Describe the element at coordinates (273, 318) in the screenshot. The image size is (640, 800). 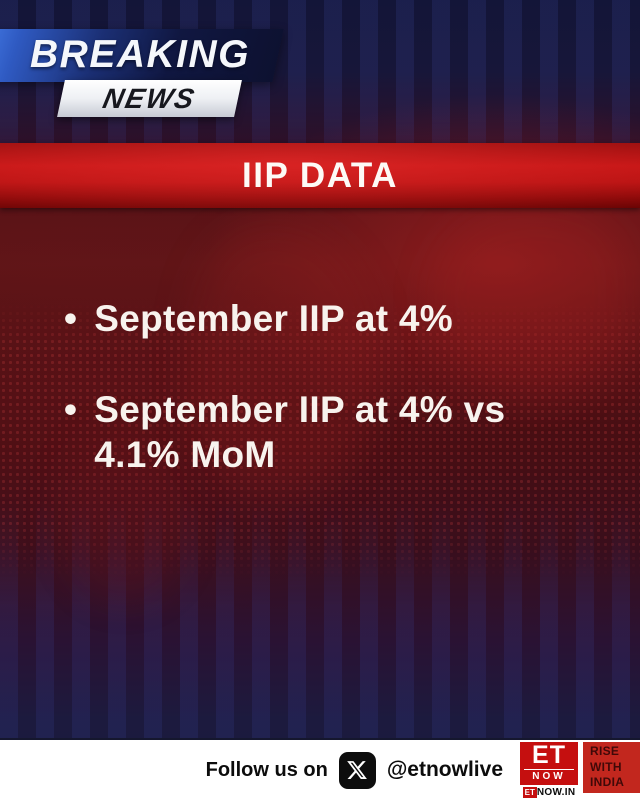
I see `news-point-text: September IIP at 4%` at that location.